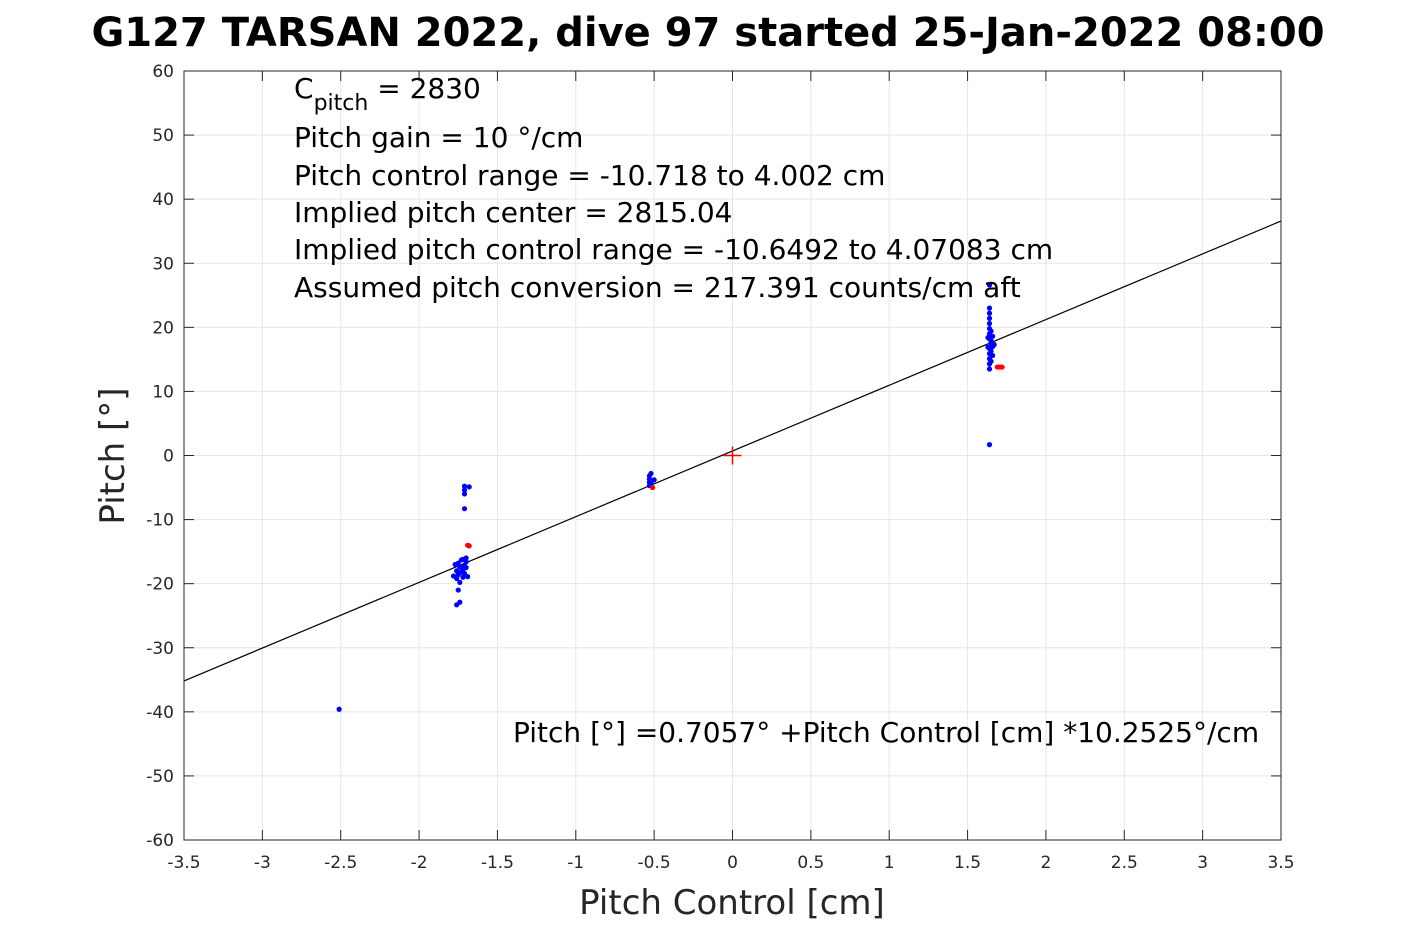 The image size is (1417, 945). I want to click on y-tick-label: 20, so click(163, 328).